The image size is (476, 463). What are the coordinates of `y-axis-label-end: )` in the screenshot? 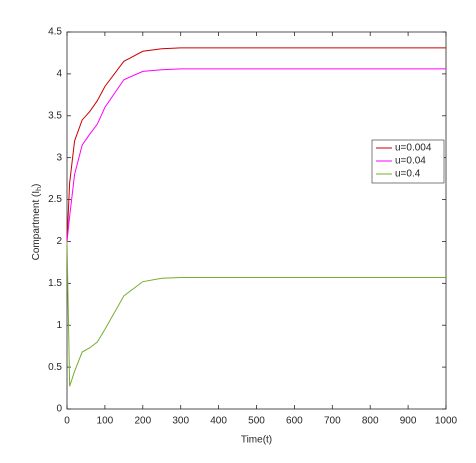 It's located at (36, 185).